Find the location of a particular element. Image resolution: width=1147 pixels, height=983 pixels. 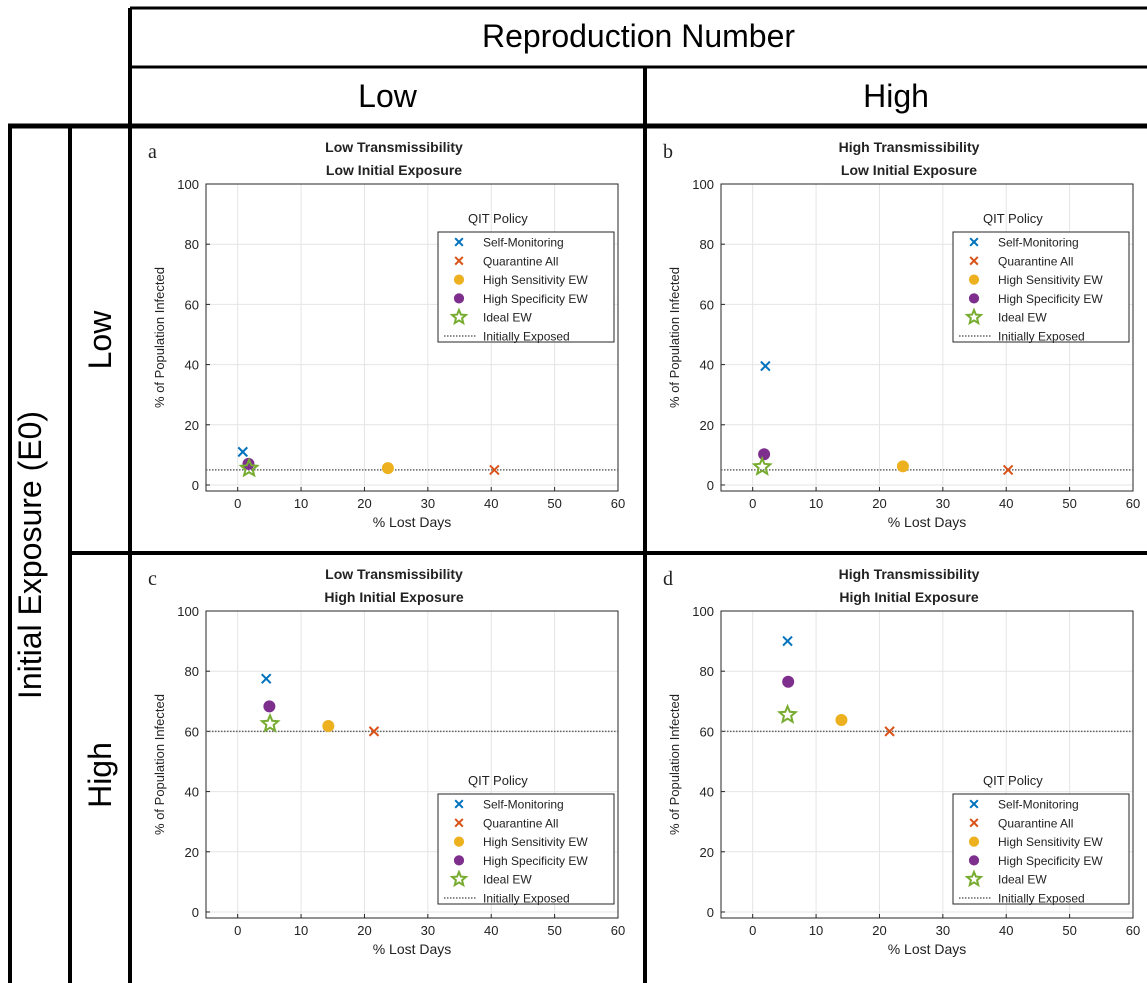

header-column-low: Low is located at coordinates (387, 96).